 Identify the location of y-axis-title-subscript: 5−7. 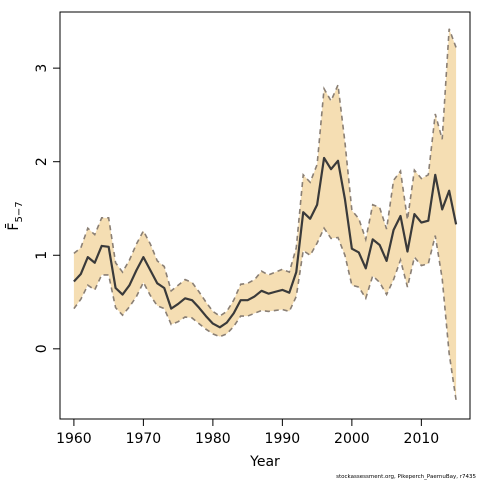
(19, 211).